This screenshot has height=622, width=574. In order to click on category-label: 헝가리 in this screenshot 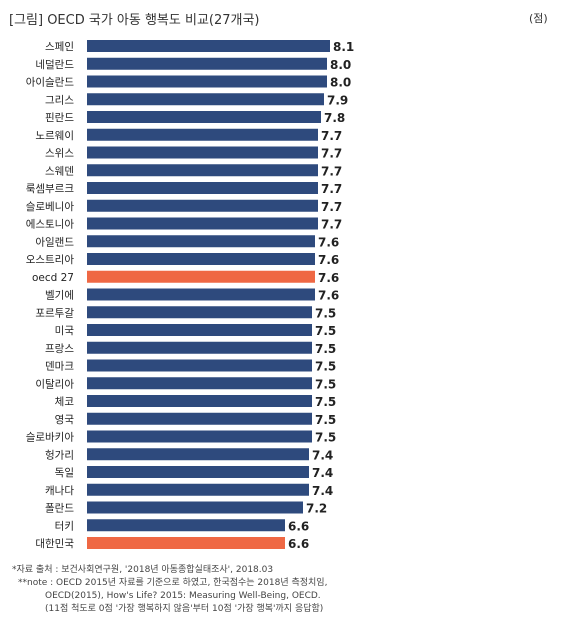, I will do `click(59, 455)`.